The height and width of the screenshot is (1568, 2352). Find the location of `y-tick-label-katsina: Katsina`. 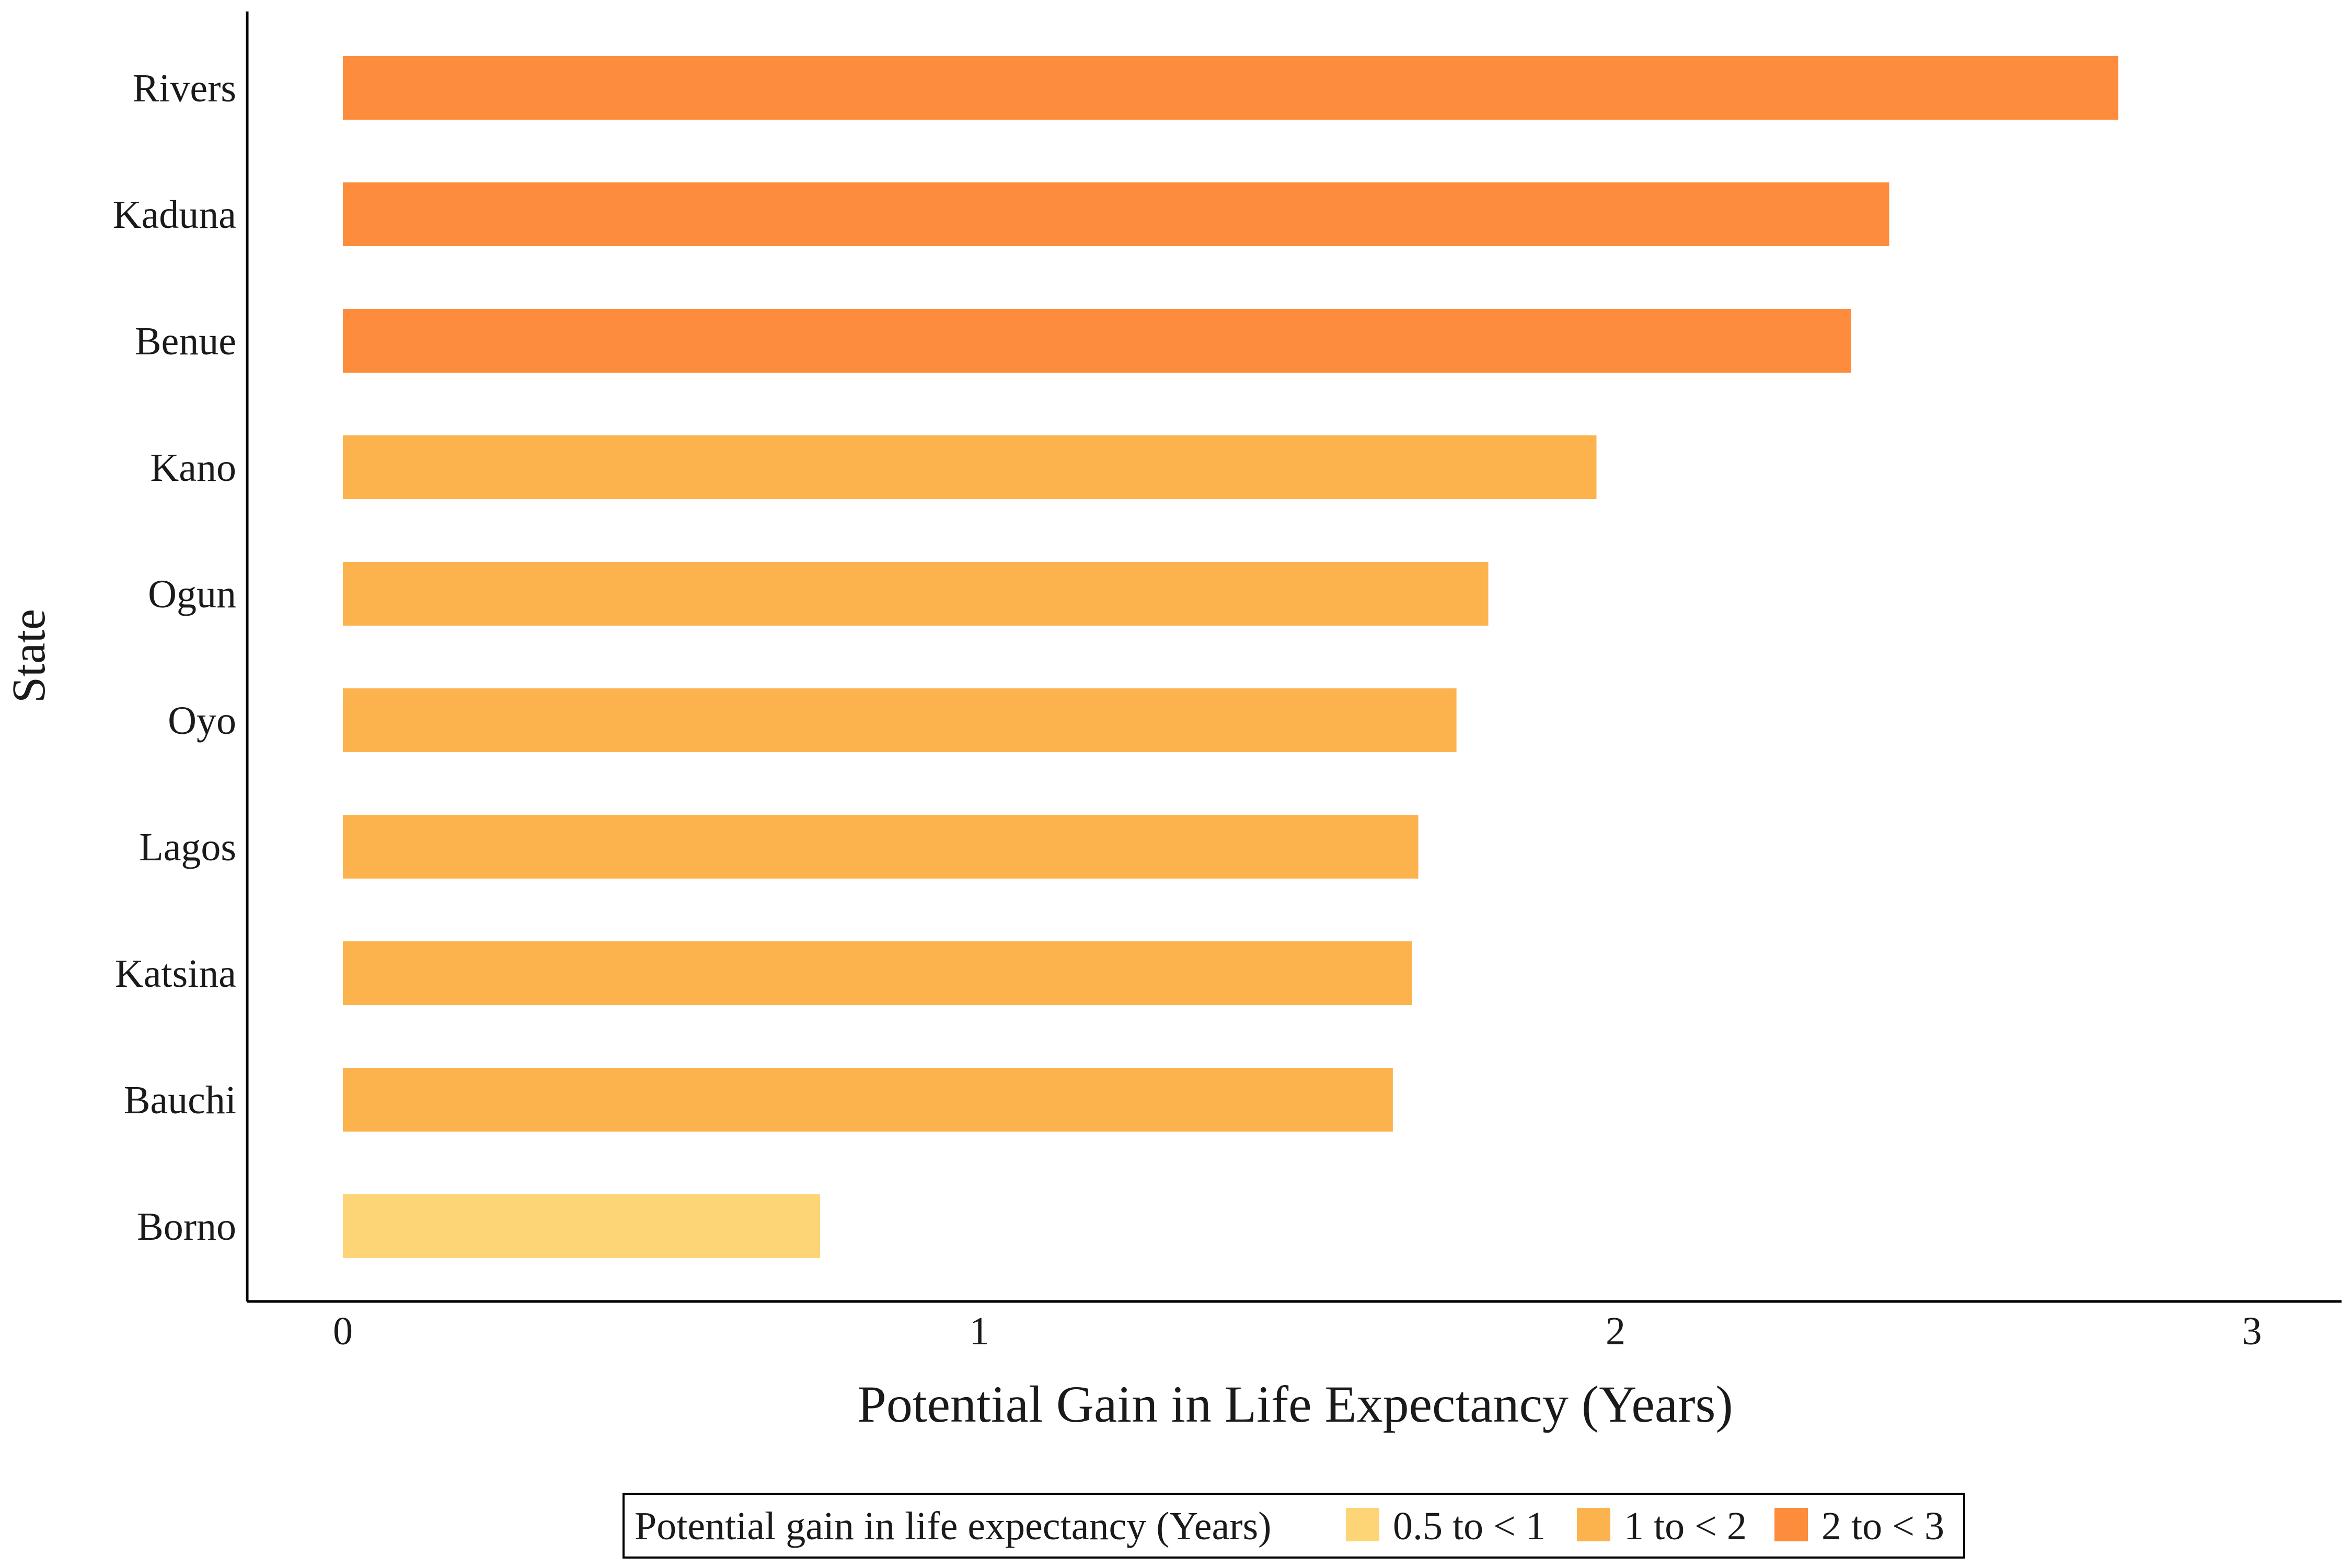

y-tick-label-katsina: Katsina is located at coordinates (175, 974).